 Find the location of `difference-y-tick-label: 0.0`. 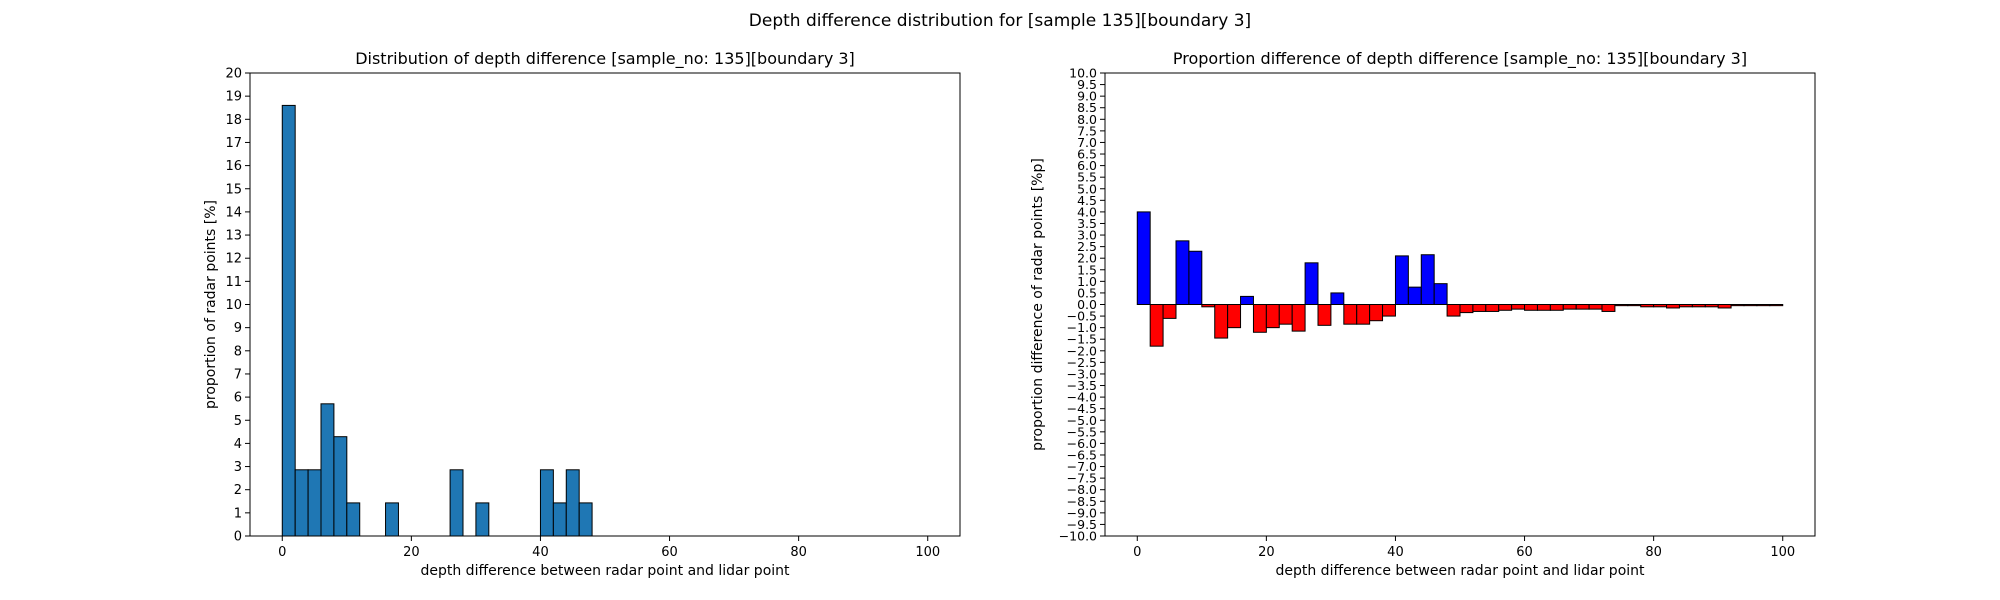

difference-y-tick-label: 0.0 is located at coordinates (1087, 304).